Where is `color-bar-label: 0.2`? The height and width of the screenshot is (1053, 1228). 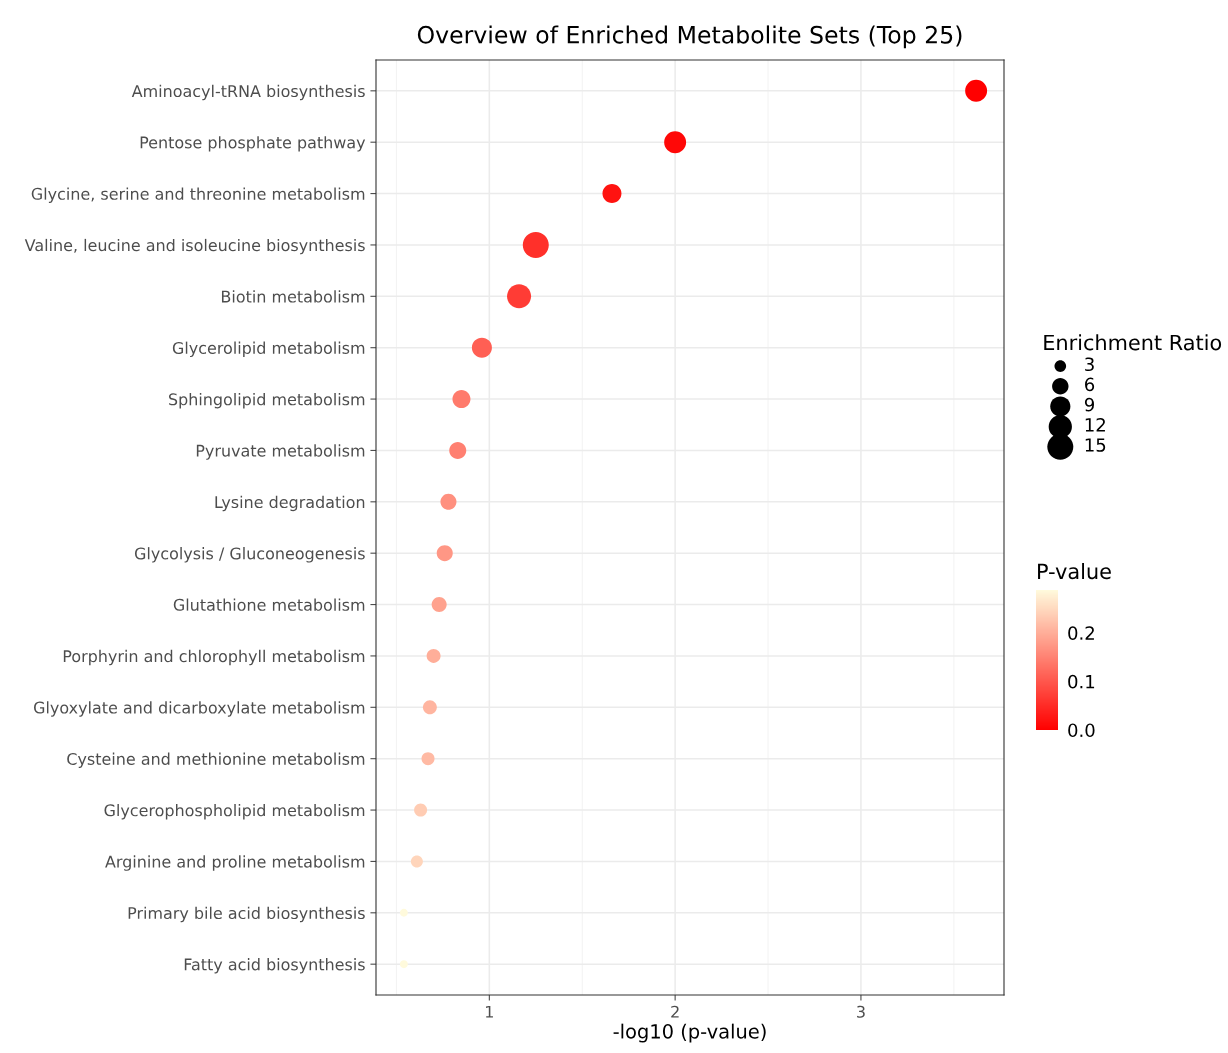 color-bar-label: 0.2 is located at coordinates (1081, 633).